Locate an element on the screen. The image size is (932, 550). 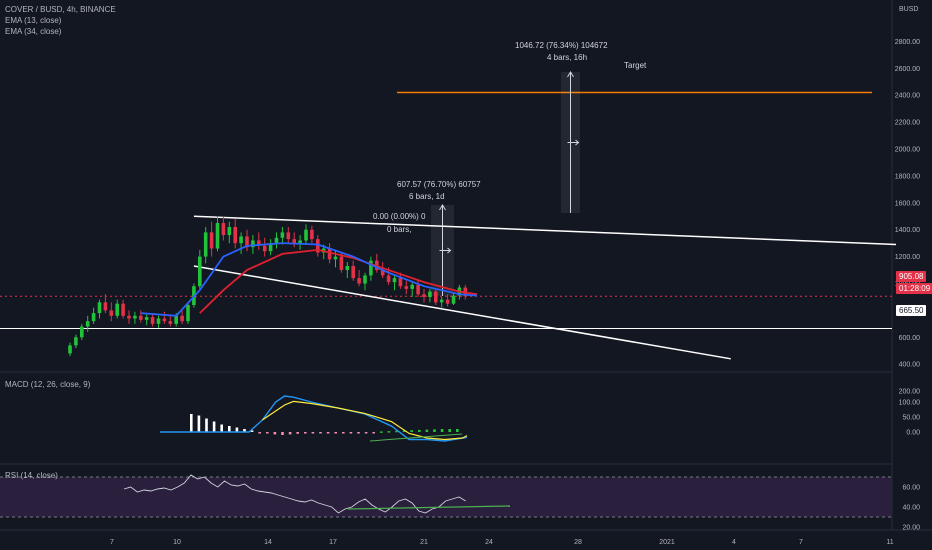
measure-target-duration: 4 bars, 16h is located at coordinates (567, 57).